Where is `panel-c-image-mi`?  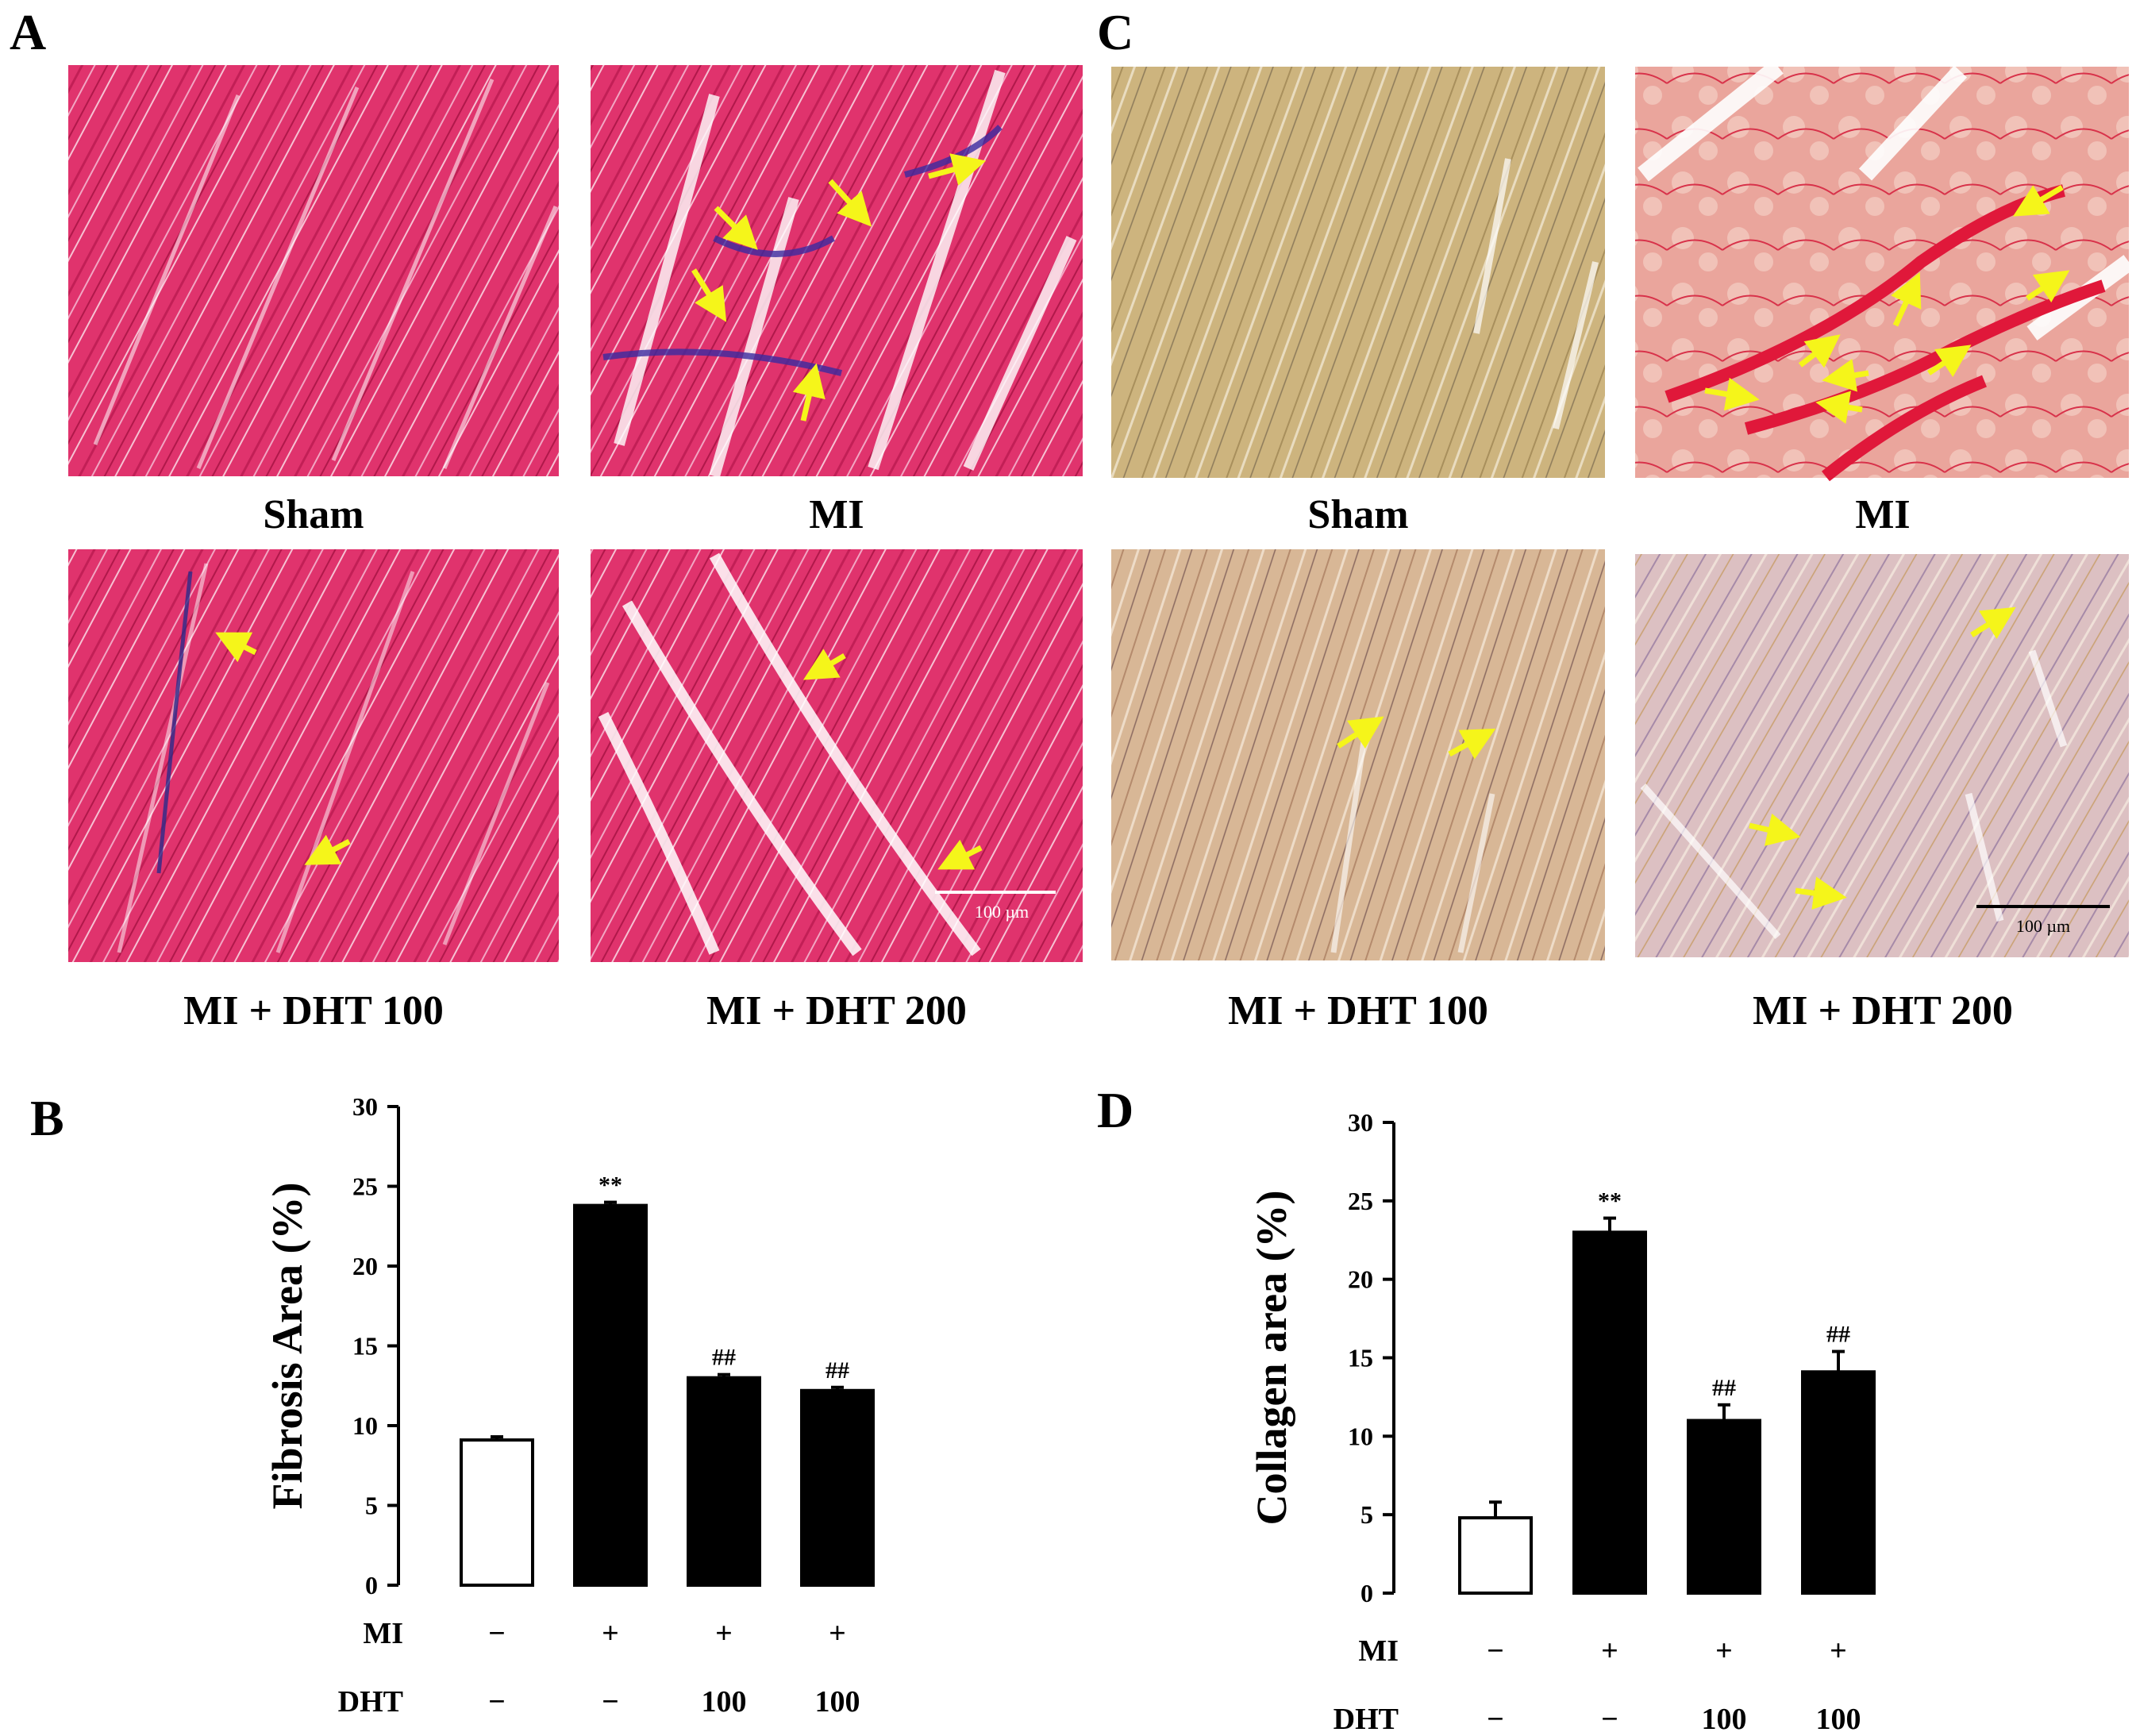 panel-c-image-mi is located at coordinates (1884, 271).